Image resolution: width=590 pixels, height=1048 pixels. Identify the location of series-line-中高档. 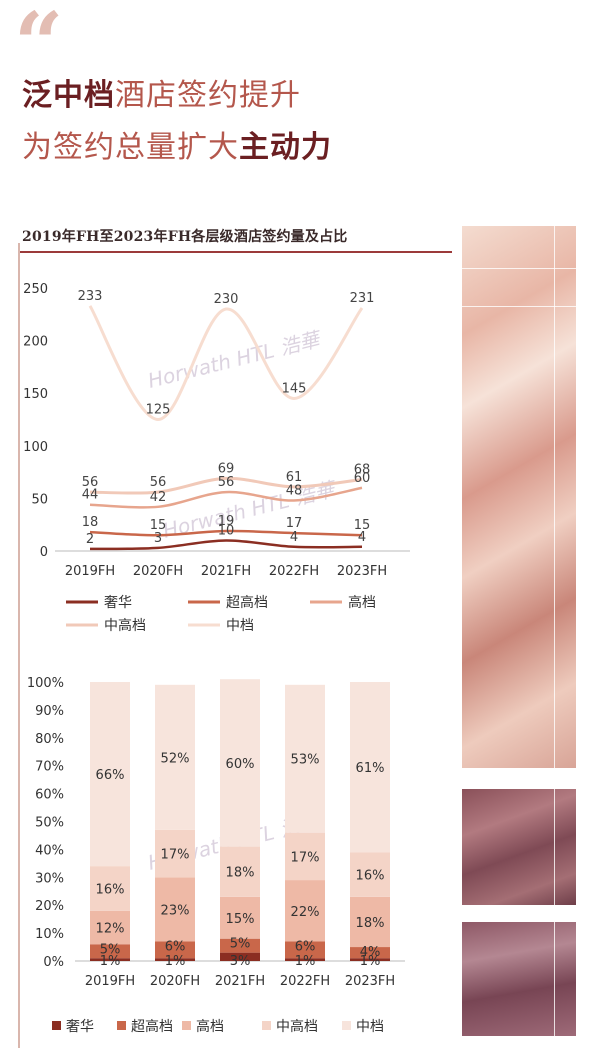
(226, 485).